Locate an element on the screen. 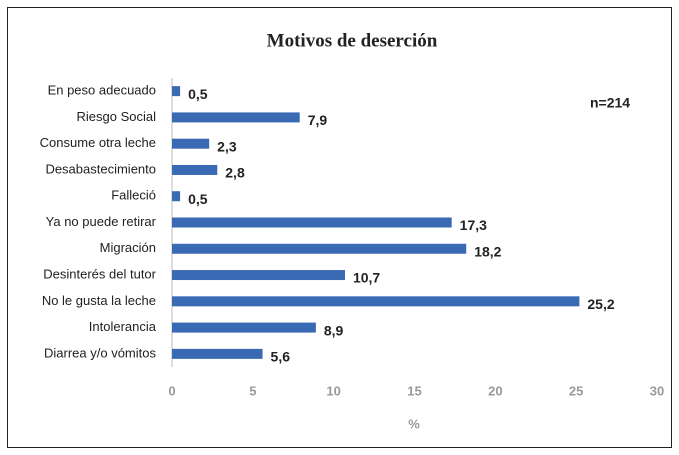  data-label: 5,6 is located at coordinates (281, 357).